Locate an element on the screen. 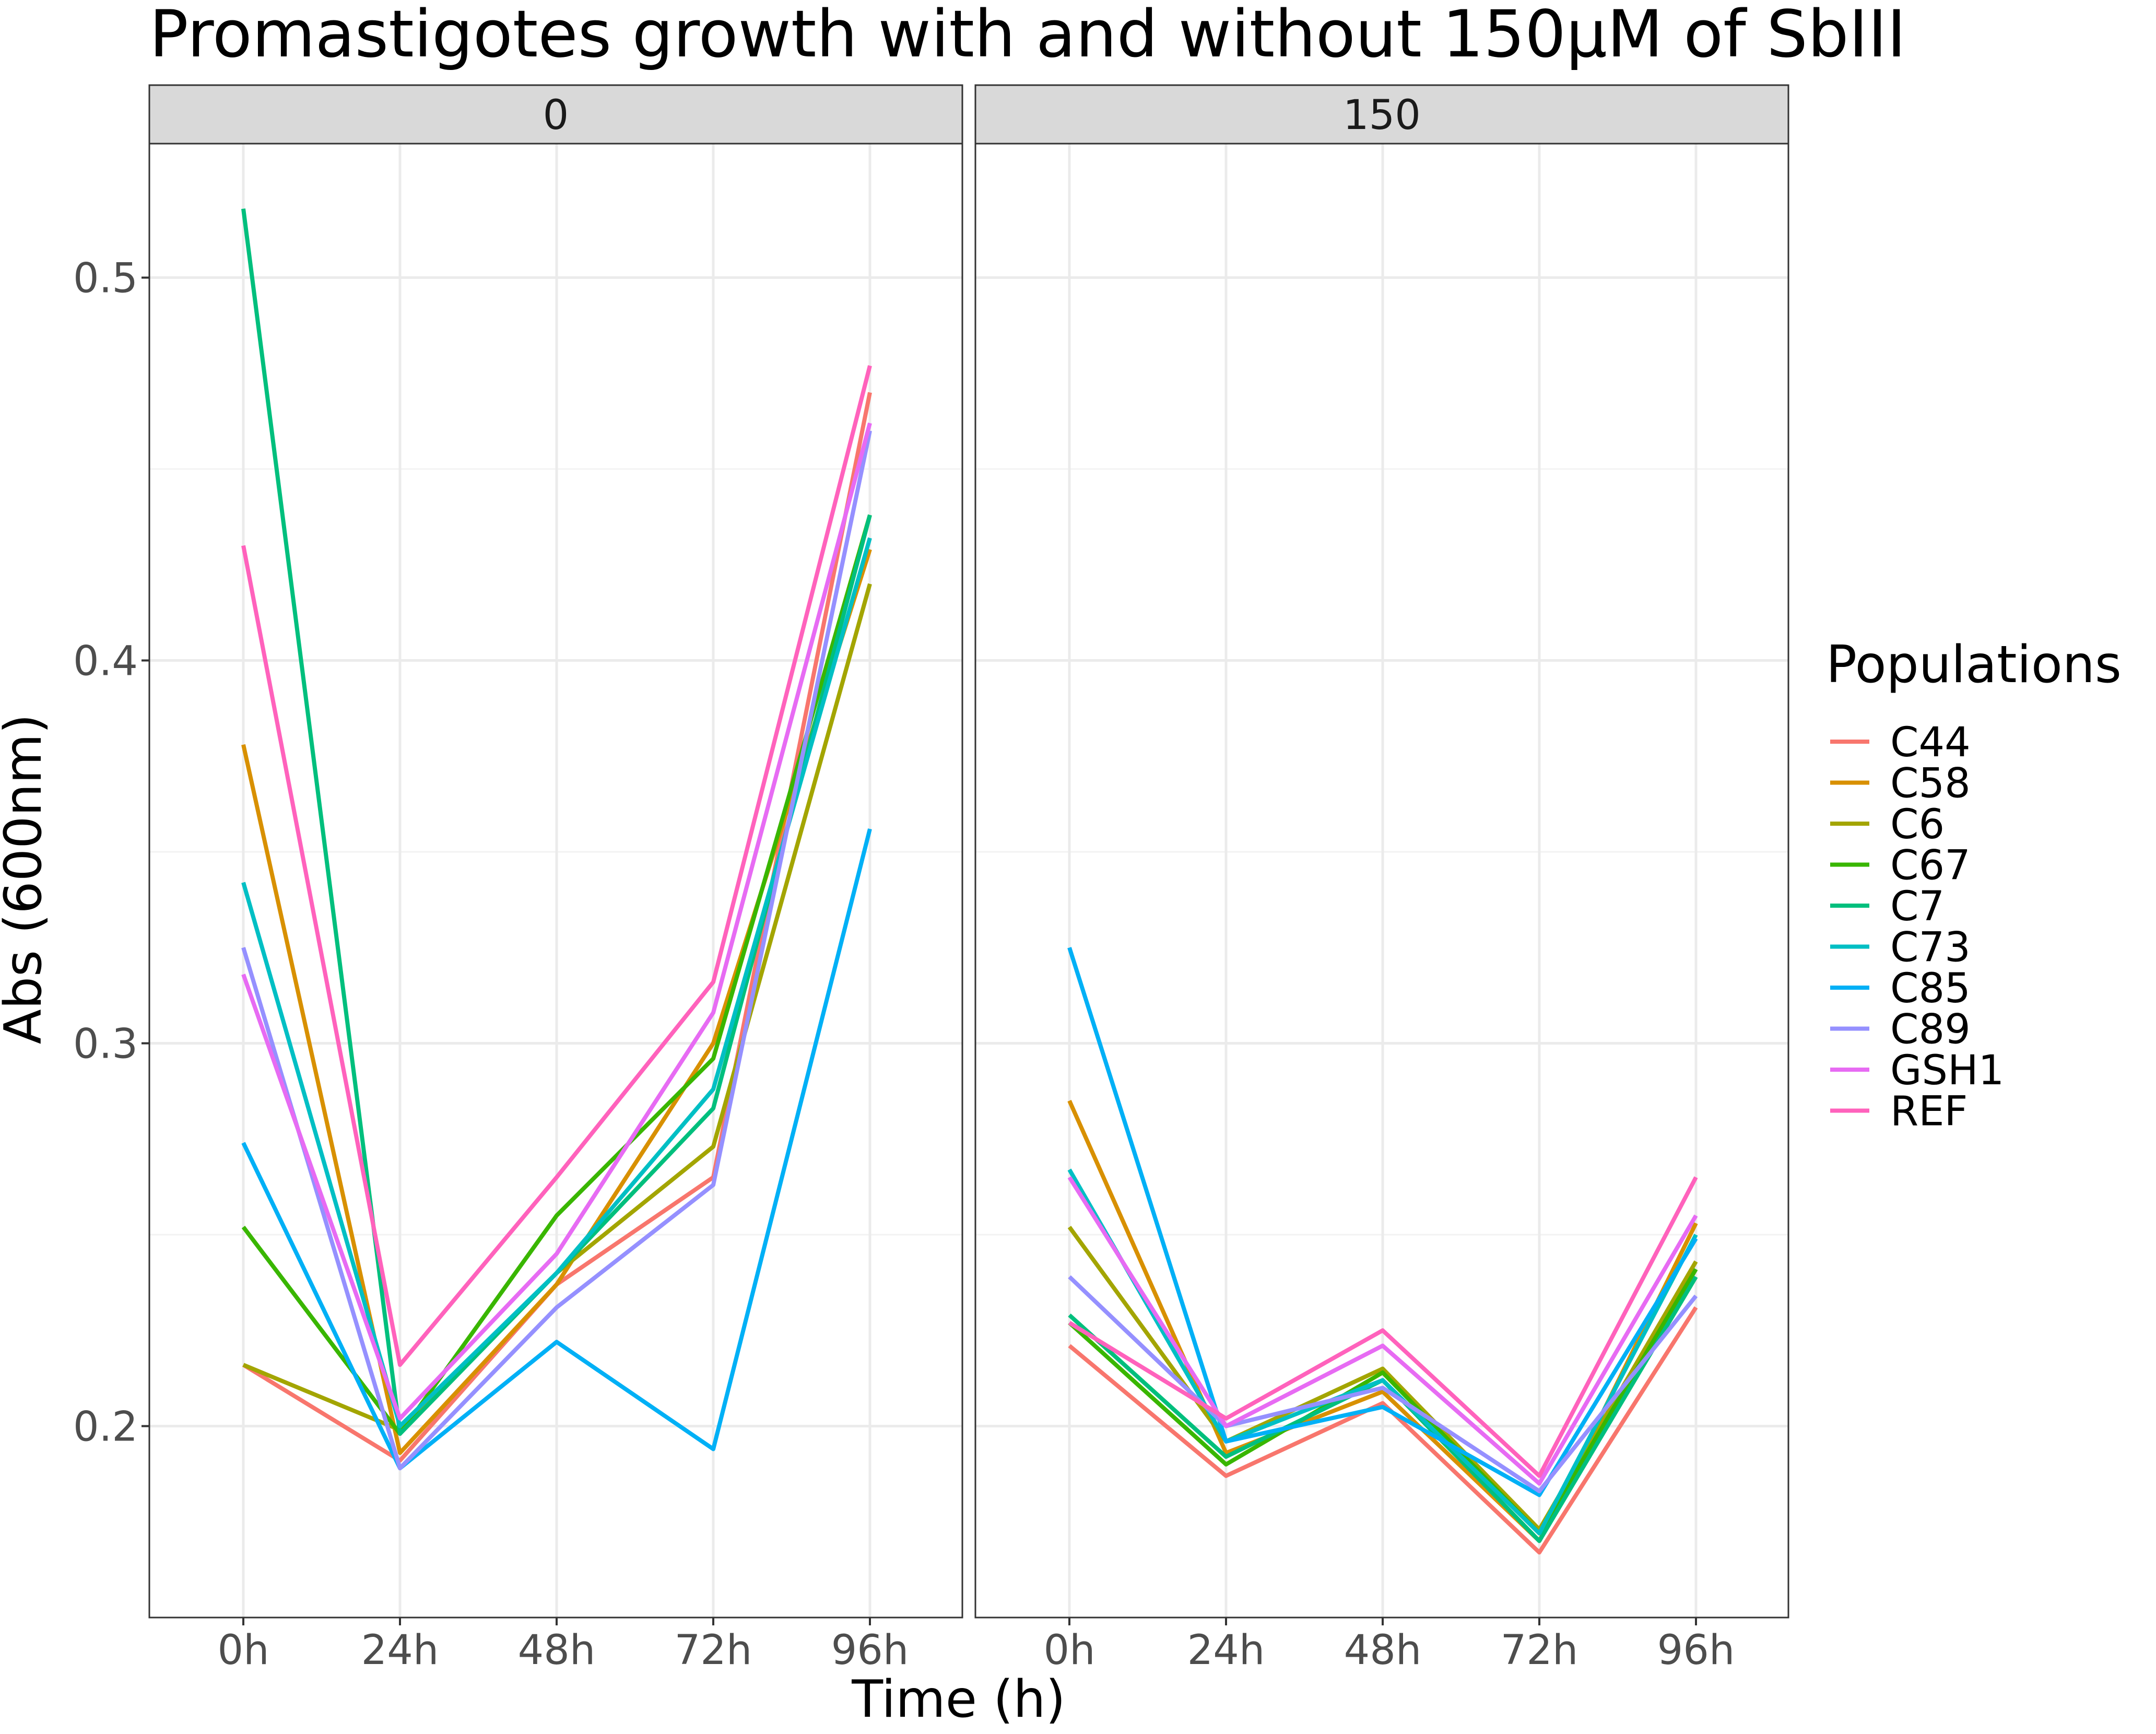 The height and width of the screenshot is (1734, 2156). legend-item-c67: C67 is located at coordinates (1901, 865).